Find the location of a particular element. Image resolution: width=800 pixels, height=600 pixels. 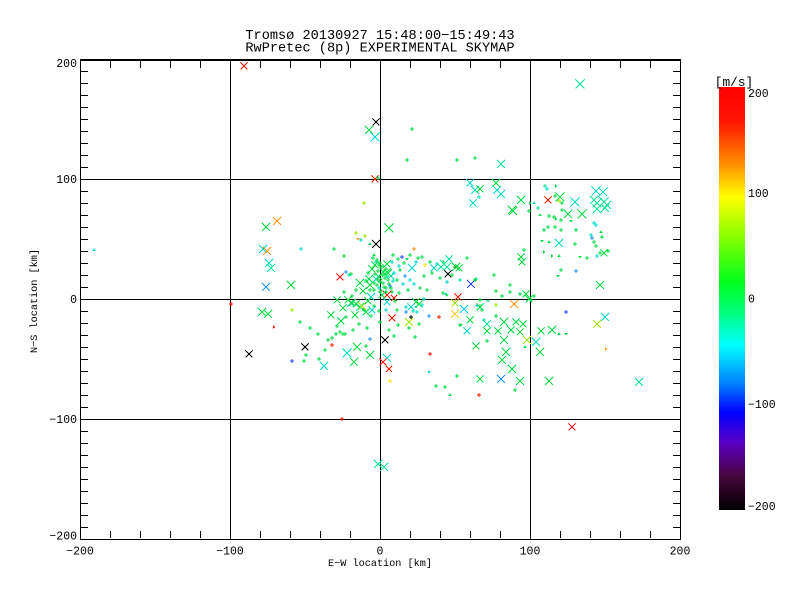

svg-text:Tromsø 20130927 15:48:00−15:49: Tromsø 20130927 15:48:00−15:49:43 is located at coordinates (379, 36).